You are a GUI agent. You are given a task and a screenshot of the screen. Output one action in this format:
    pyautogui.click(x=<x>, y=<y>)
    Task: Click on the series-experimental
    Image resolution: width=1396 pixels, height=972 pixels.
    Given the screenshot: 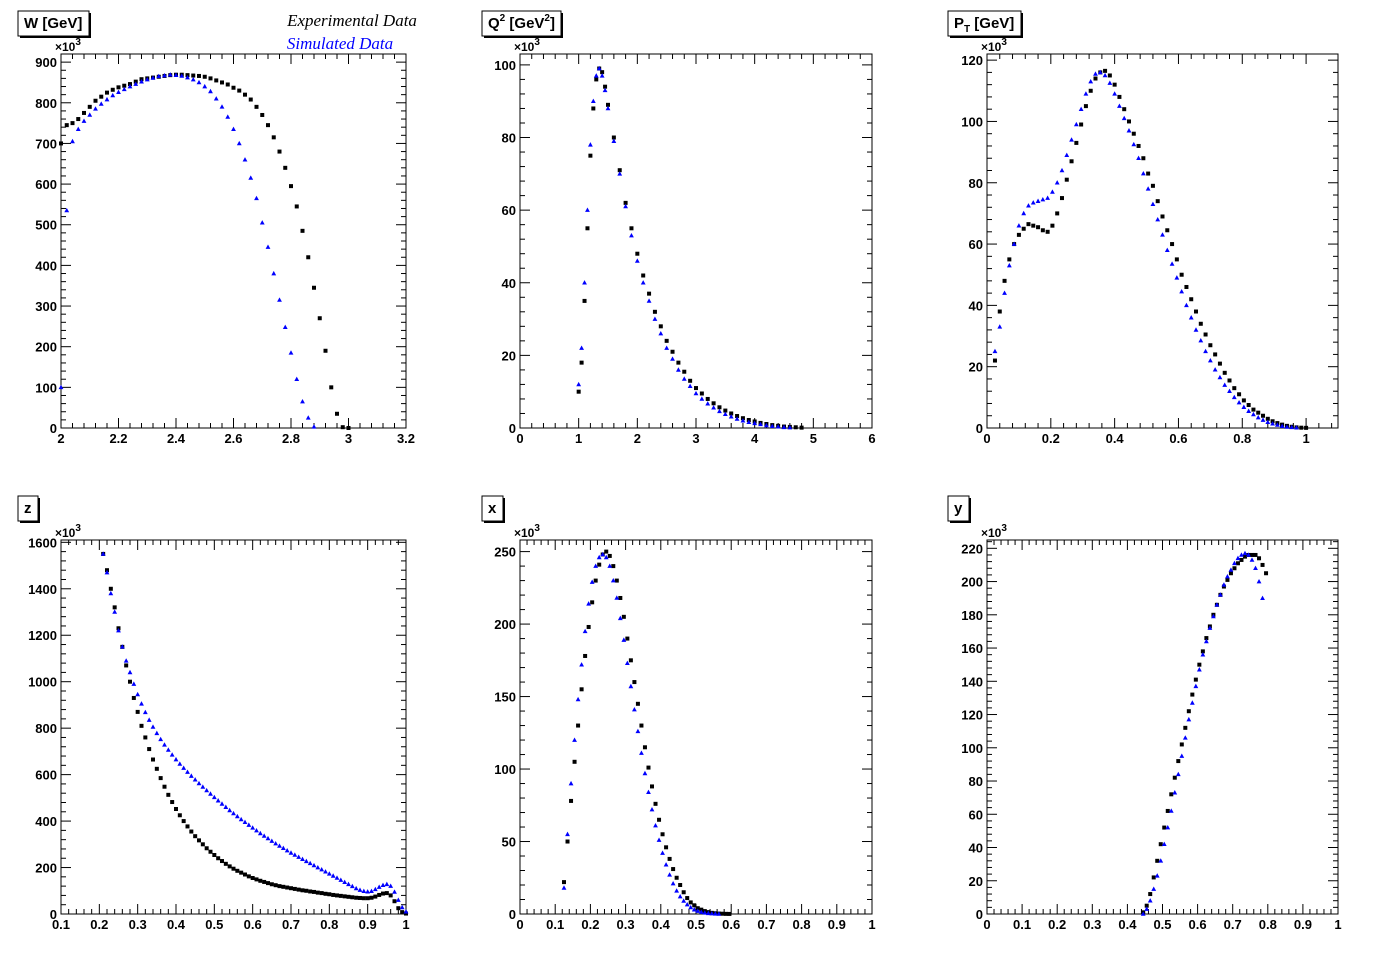 What is the action you would take?
    pyautogui.click(x=254, y=733)
    